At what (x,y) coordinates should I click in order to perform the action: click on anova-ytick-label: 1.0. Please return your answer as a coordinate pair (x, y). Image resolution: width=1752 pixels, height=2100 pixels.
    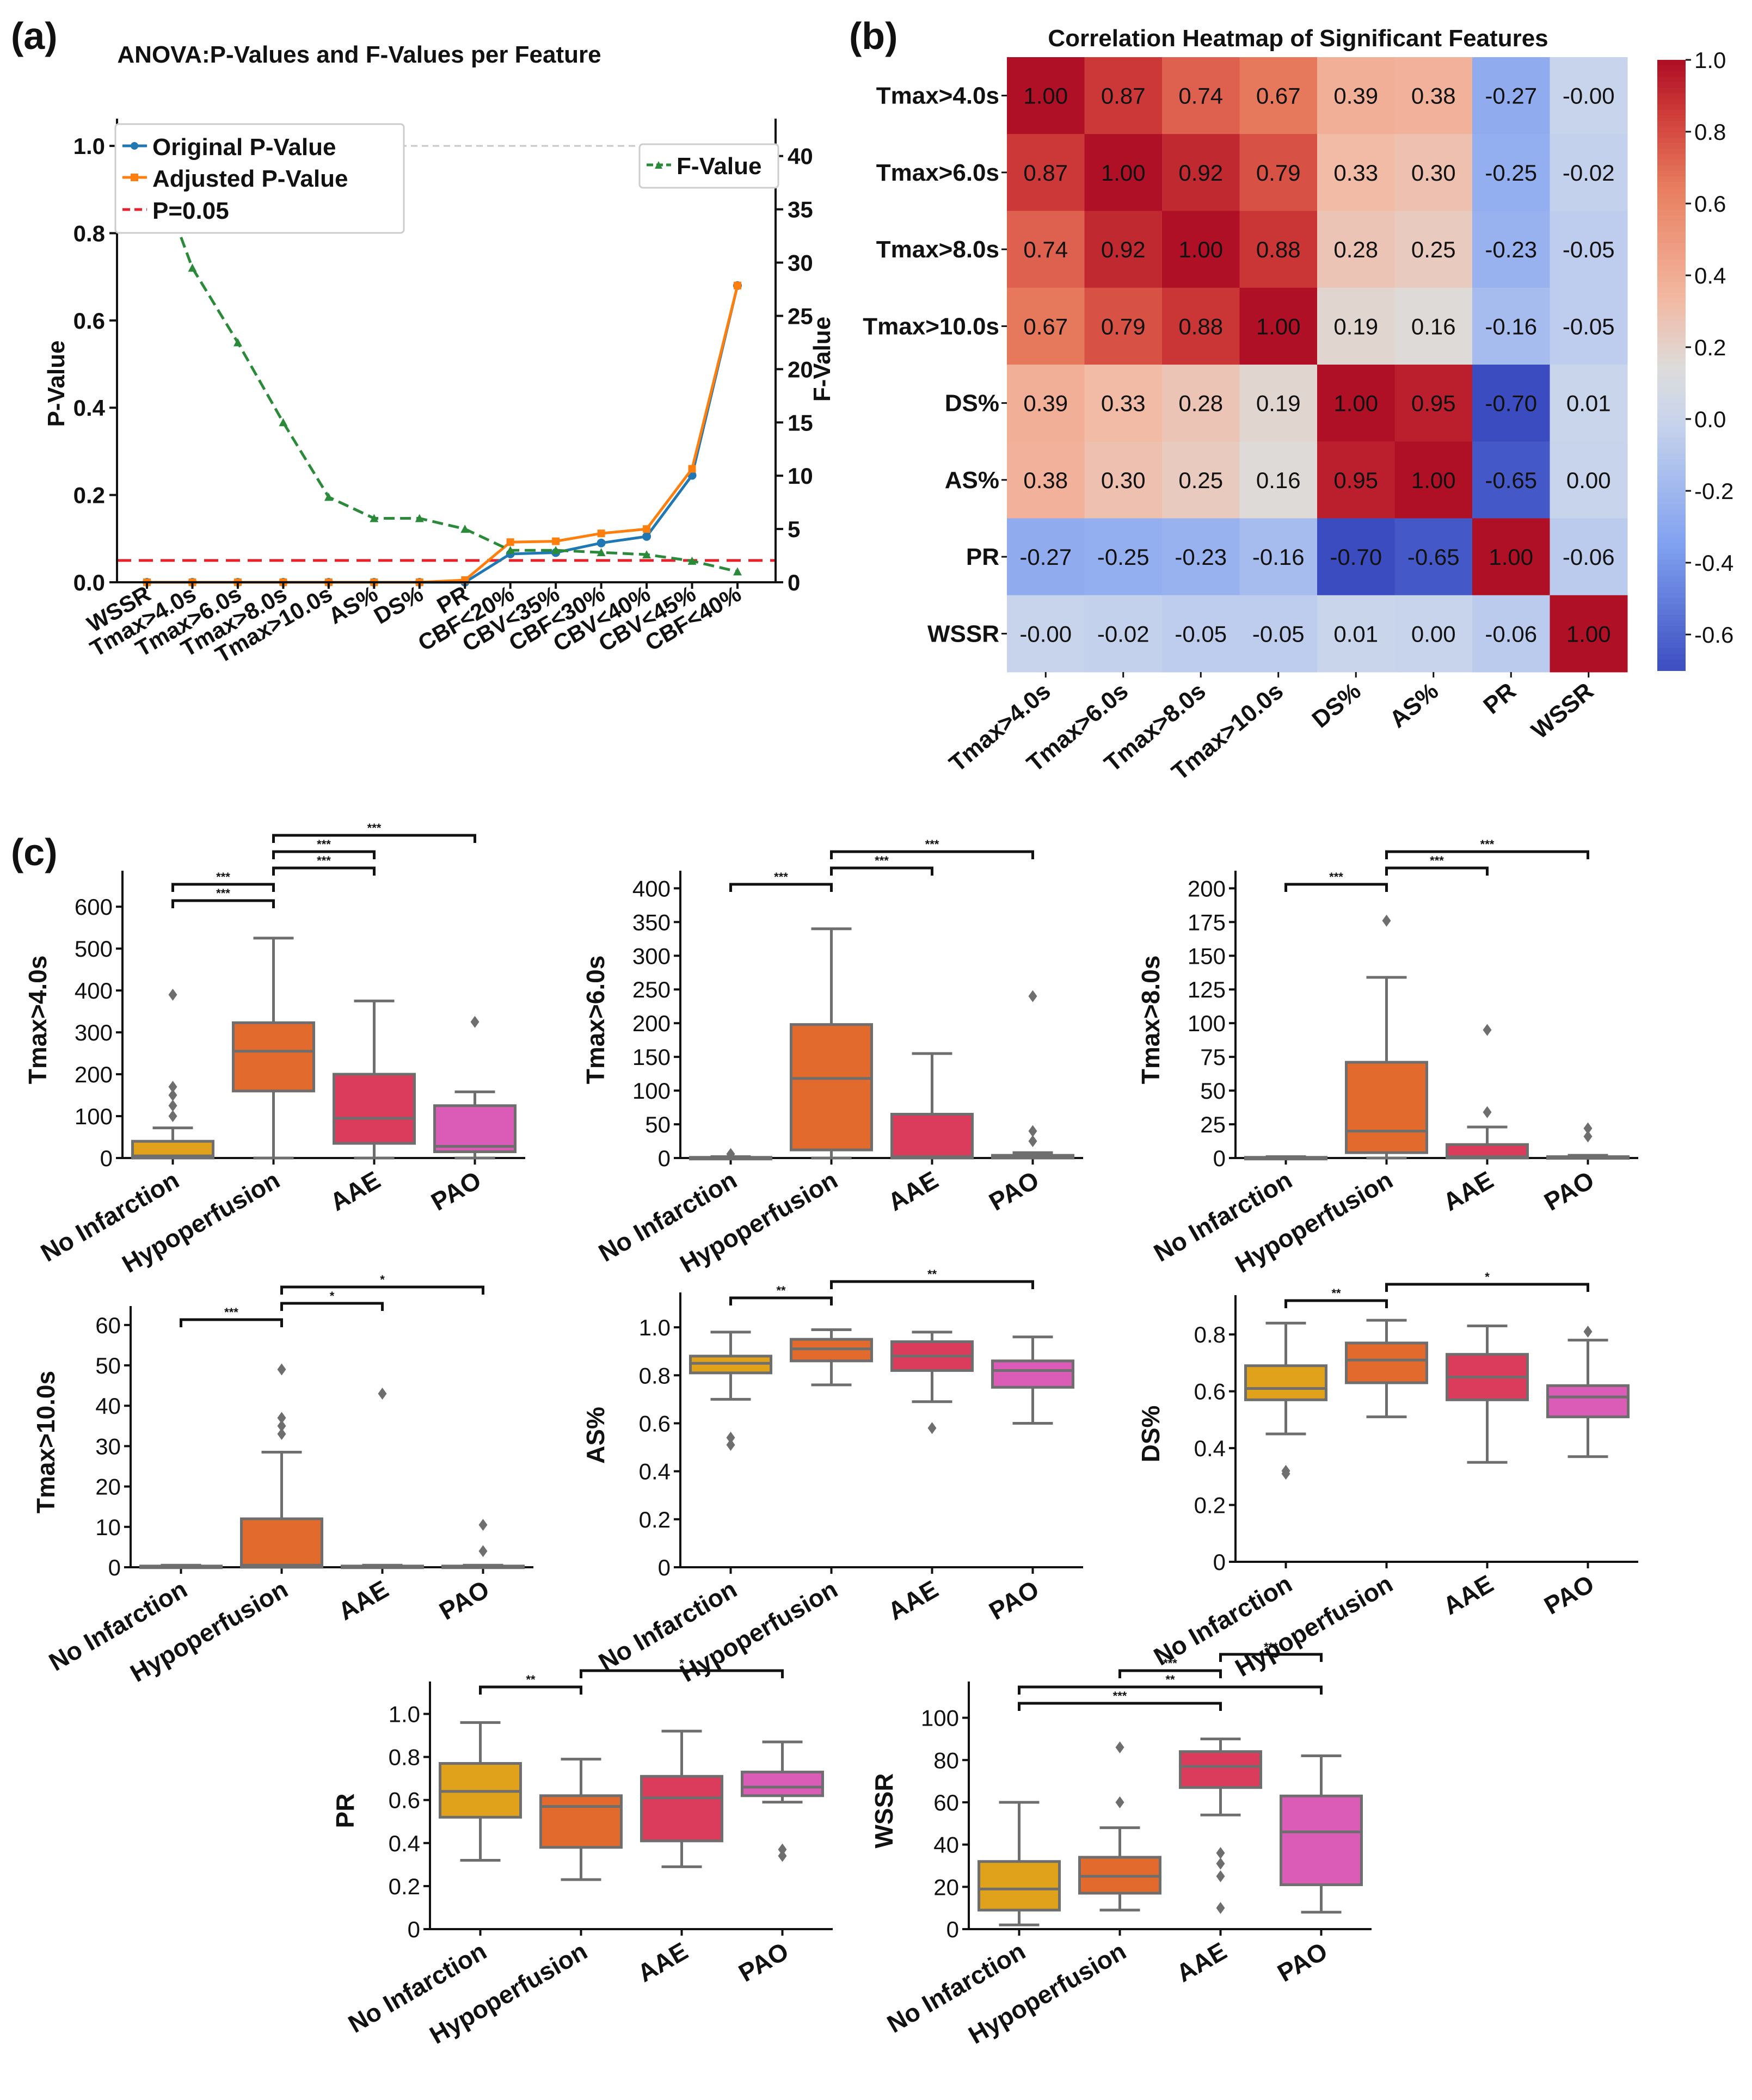
    Looking at the image, I should click on (89, 146).